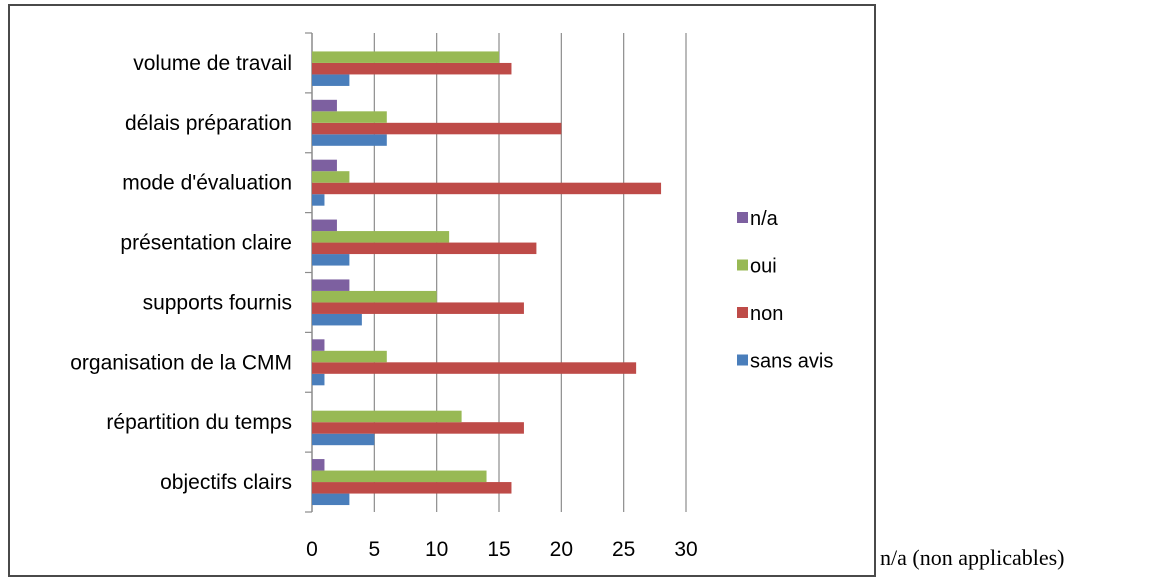  What do you see at coordinates (208, 123) in the screenshot?
I see `category-label-delais-preparation: délais préparation` at bounding box center [208, 123].